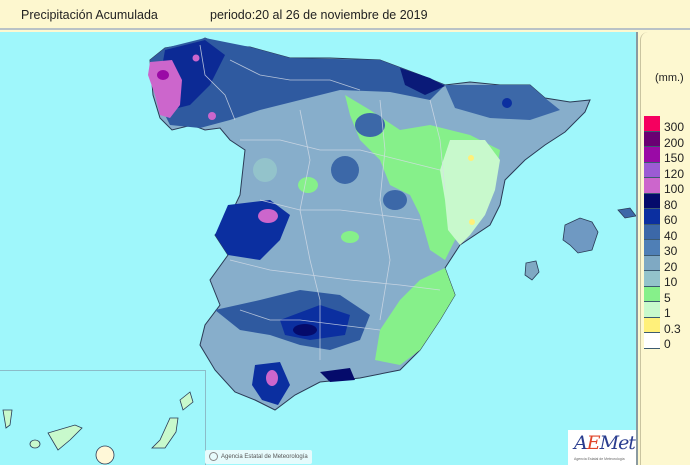 The image size is (690, 465). What do you see at coordinates (415, 316) in the screenshot?
I see `southeast-green` at bounding box center [415, 316].